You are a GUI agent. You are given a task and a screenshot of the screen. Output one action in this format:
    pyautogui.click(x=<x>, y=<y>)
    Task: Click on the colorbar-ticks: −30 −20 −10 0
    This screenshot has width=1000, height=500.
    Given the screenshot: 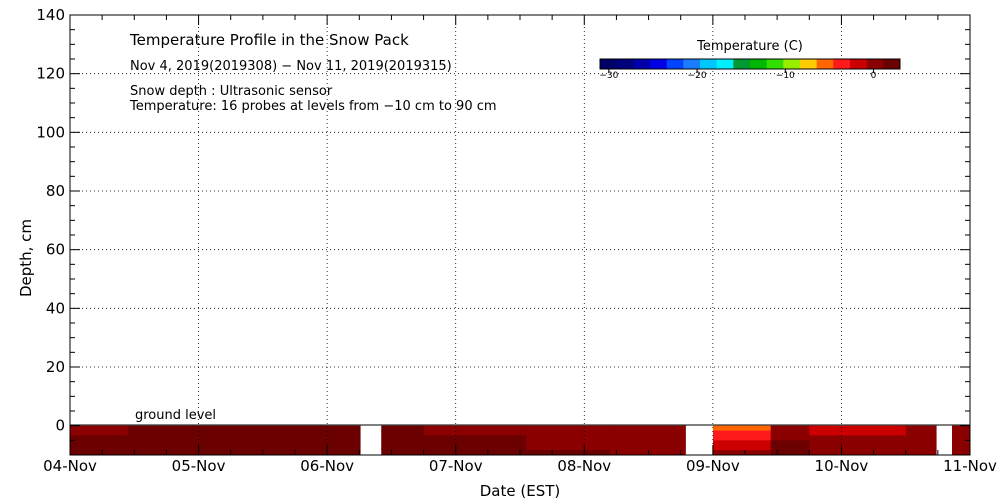 What is the action you would take?
    pyautogui.click(x=738, y=75)
    